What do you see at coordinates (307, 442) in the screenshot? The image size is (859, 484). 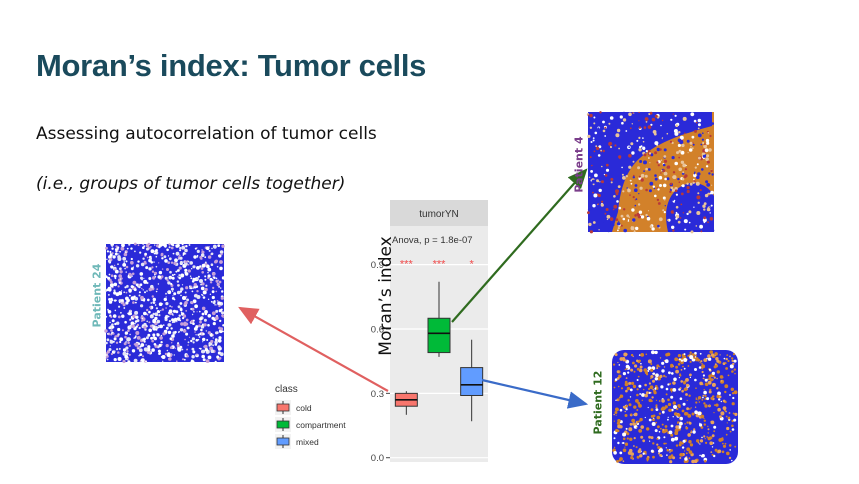 I see `legend-label-mixed: mixed` at bounding box center [307, 442].